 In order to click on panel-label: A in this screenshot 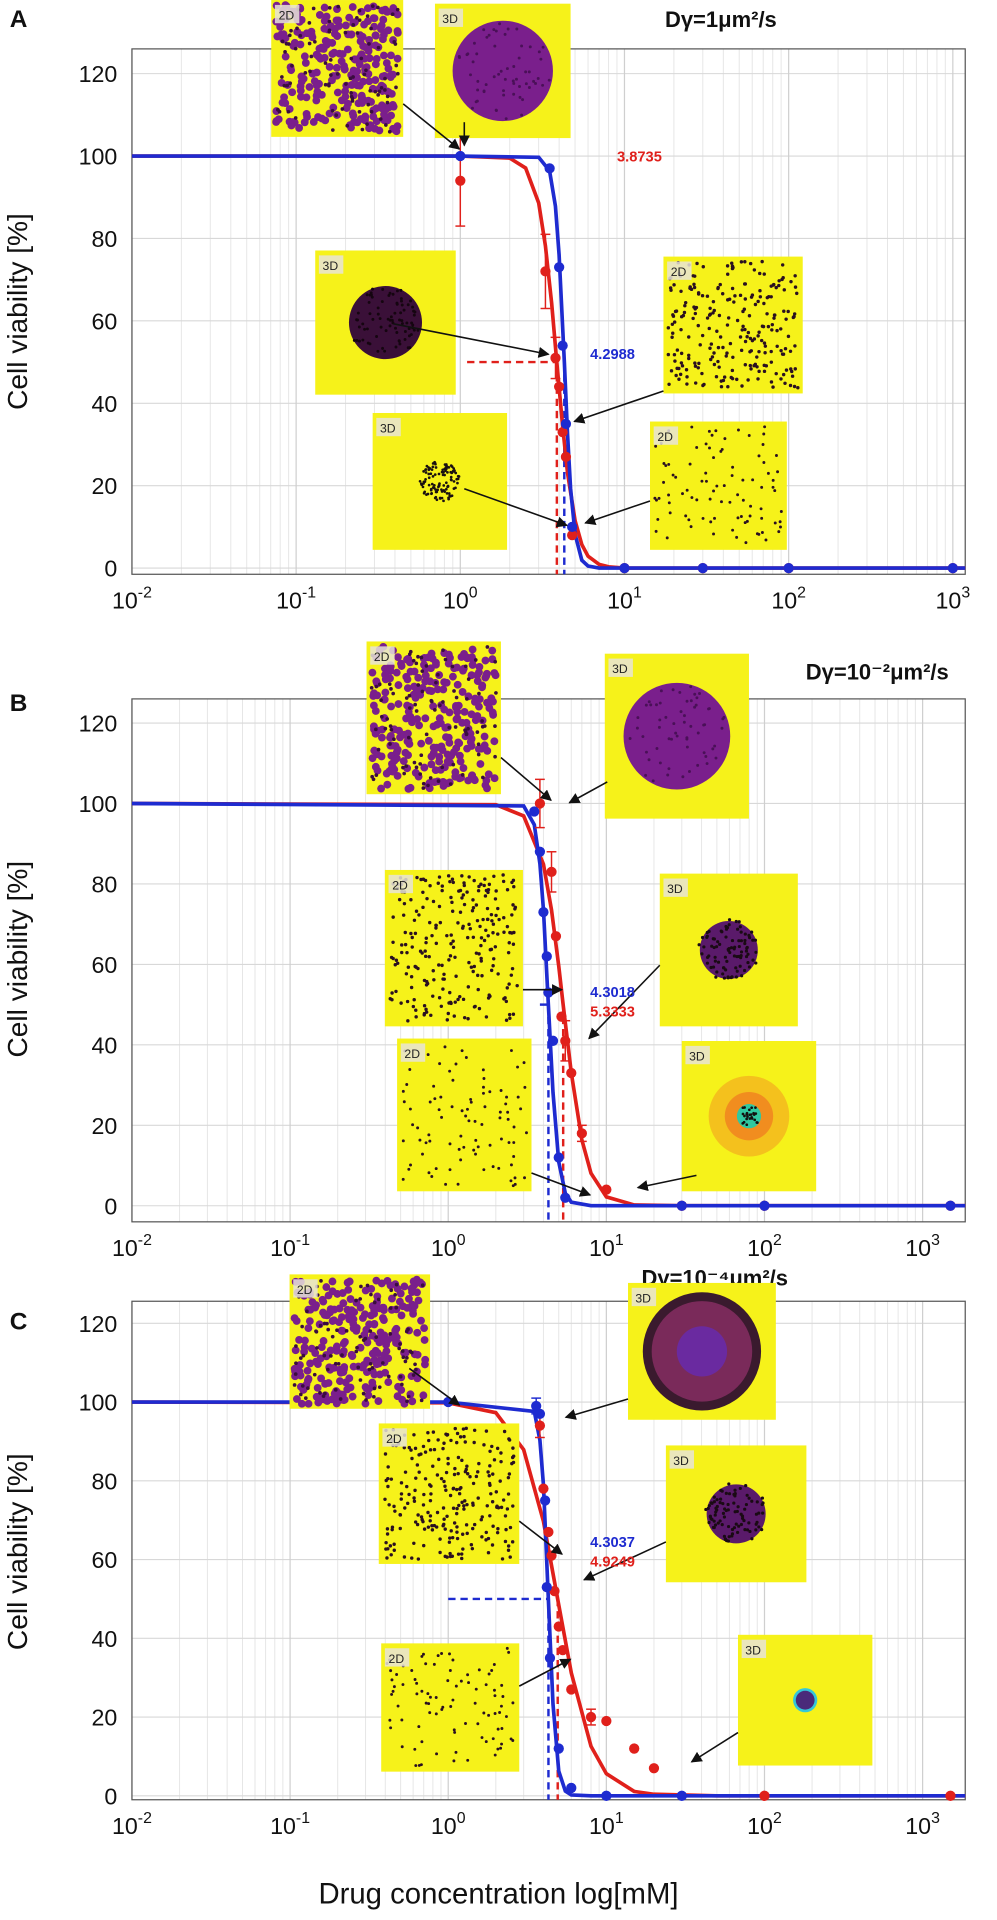, I will do `click(19, 19)`.